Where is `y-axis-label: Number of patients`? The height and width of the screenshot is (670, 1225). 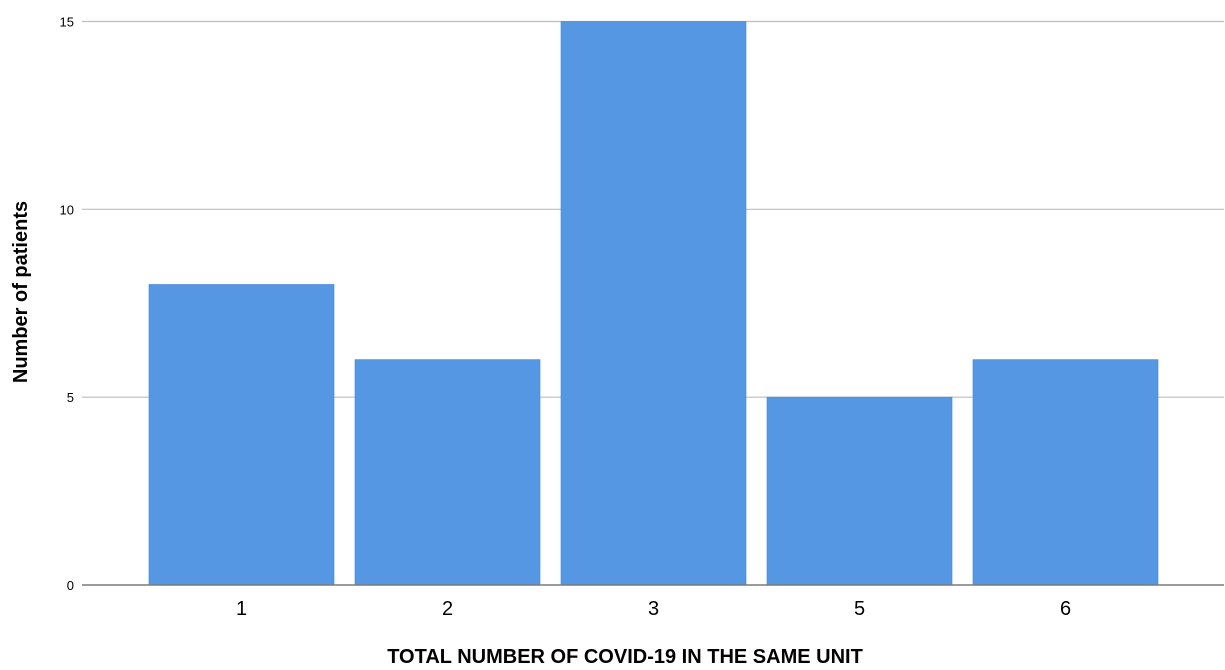 y-axis-label: Number of patients is located at coordinates (21, 292).